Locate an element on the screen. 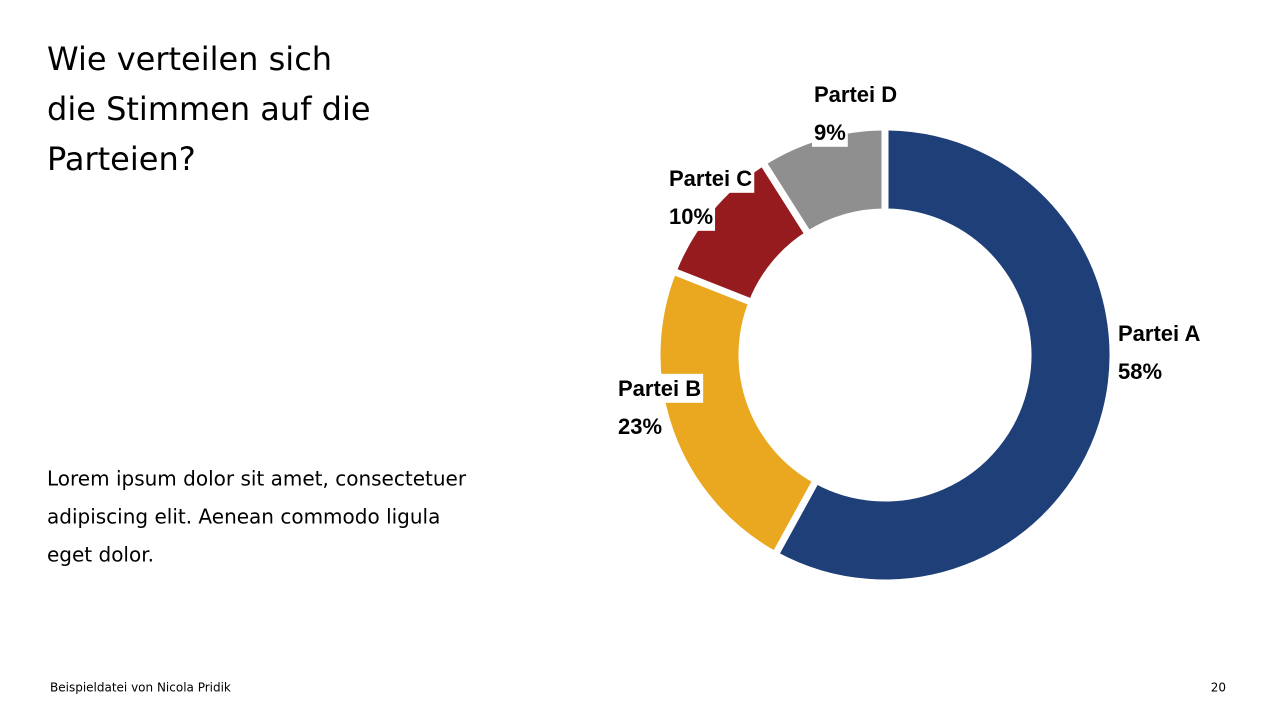  title-line: Wie verteilen sich is located at coordinates (189, 59).